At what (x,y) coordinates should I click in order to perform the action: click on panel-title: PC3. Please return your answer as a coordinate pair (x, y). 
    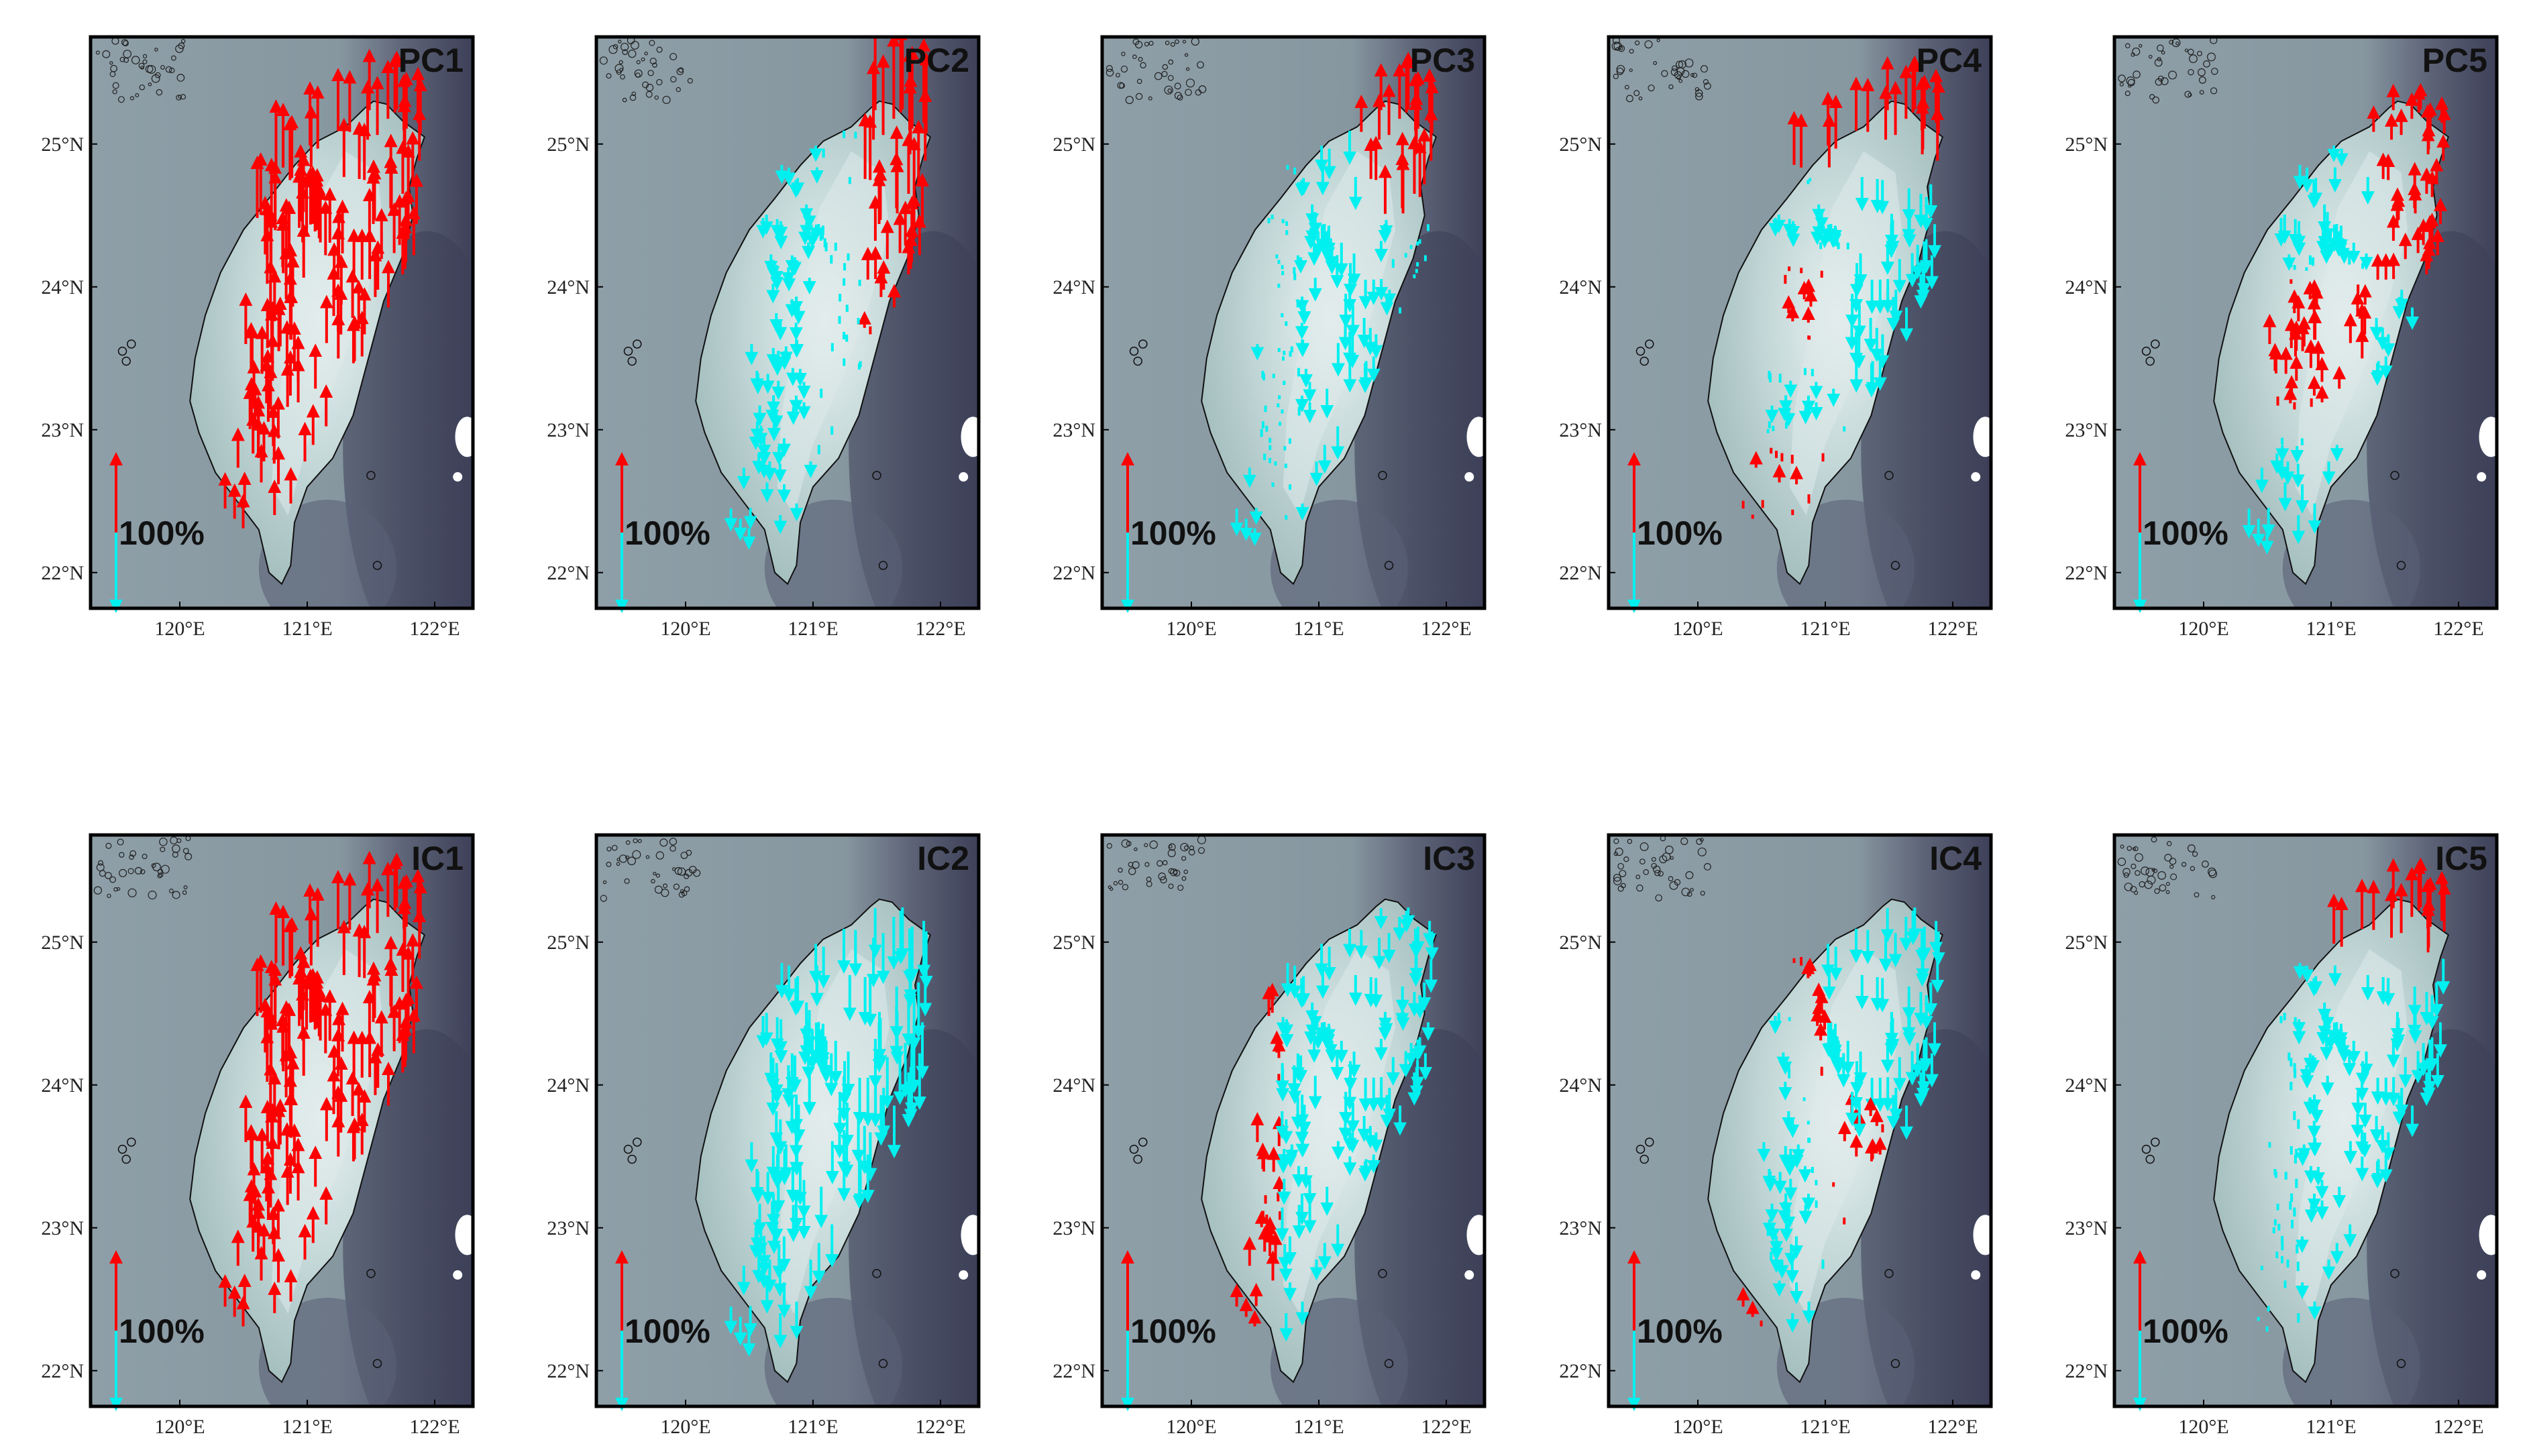
    Looking at the image, I should click on (1442, 60).